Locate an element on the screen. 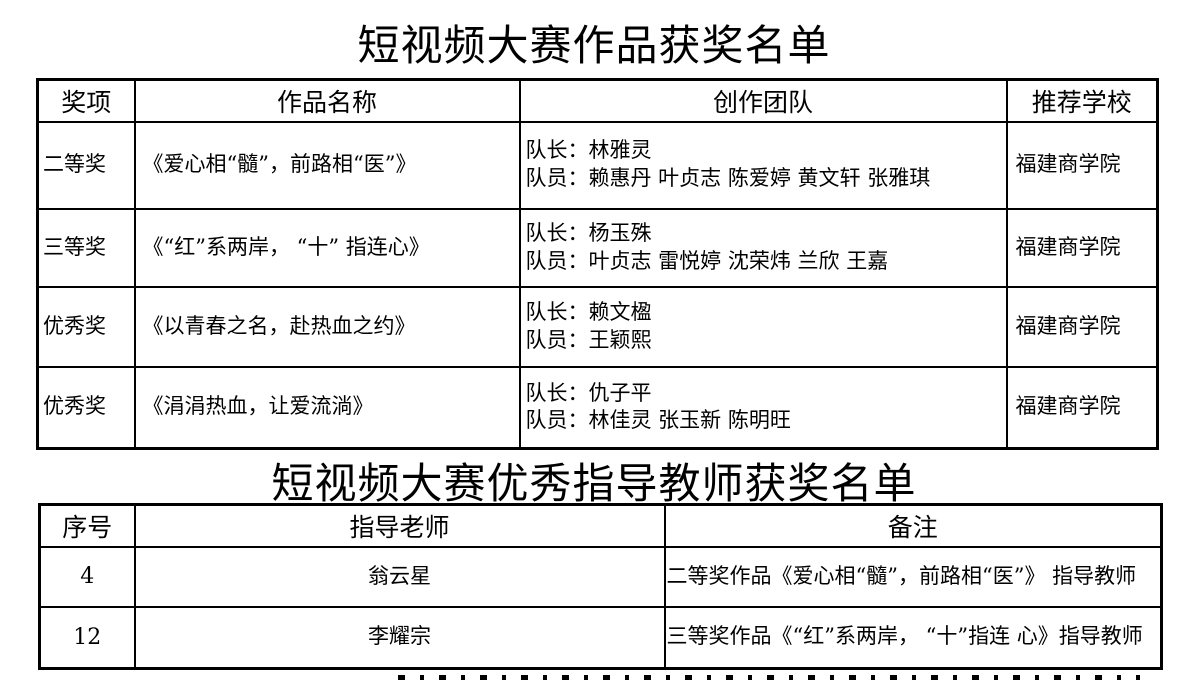 This screenshot has height=682, width=1188. work-name-cell: 《涓涓热血，让爱流淌》 is located at coordinates (327, 407).